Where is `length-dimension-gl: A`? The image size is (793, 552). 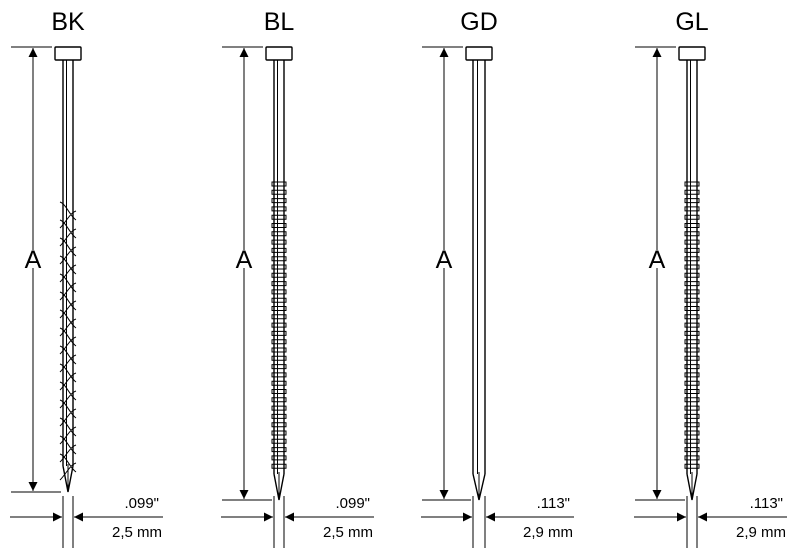
length-dimension-gl: A is located at coordinates (660, 273).